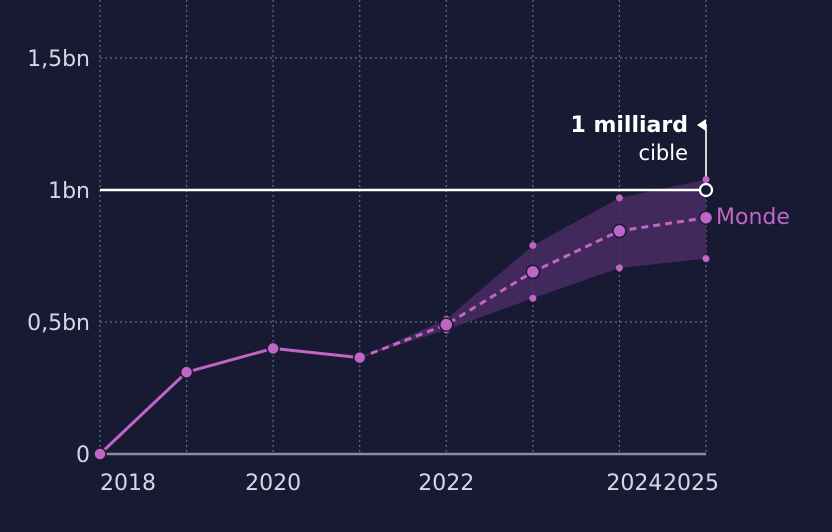 The image size is (832, 532). What do you see at coordinates (663, 153) in the screenshot?
I see `target-subtitle: cible` at bounding box center [663, 153].